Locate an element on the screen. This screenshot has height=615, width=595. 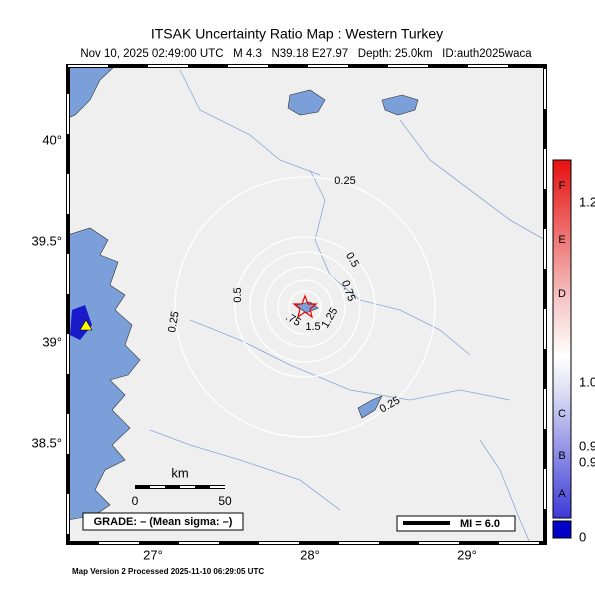
scale-unit: km is located at coordinates (179, 472).